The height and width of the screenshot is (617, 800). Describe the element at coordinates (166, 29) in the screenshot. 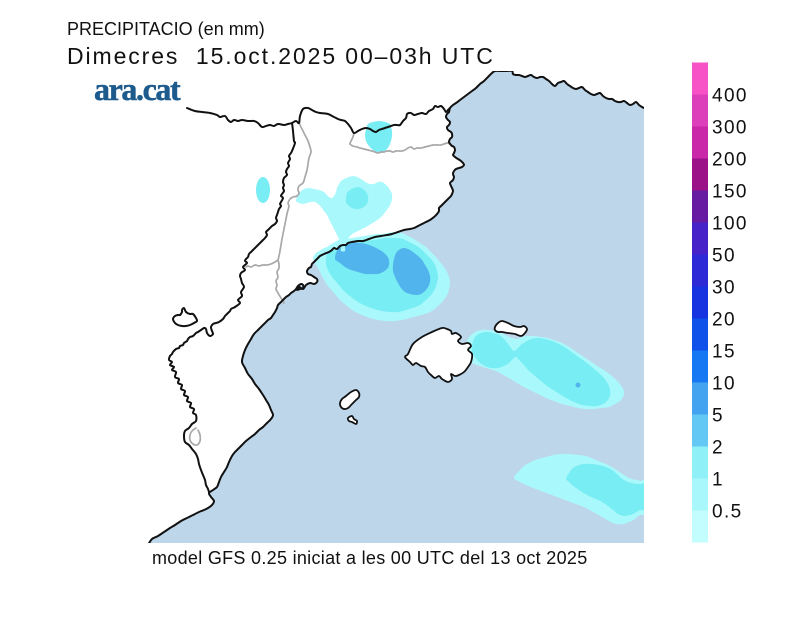

I see `svg-text: PRECIPITACIO (en mm)` at that location.